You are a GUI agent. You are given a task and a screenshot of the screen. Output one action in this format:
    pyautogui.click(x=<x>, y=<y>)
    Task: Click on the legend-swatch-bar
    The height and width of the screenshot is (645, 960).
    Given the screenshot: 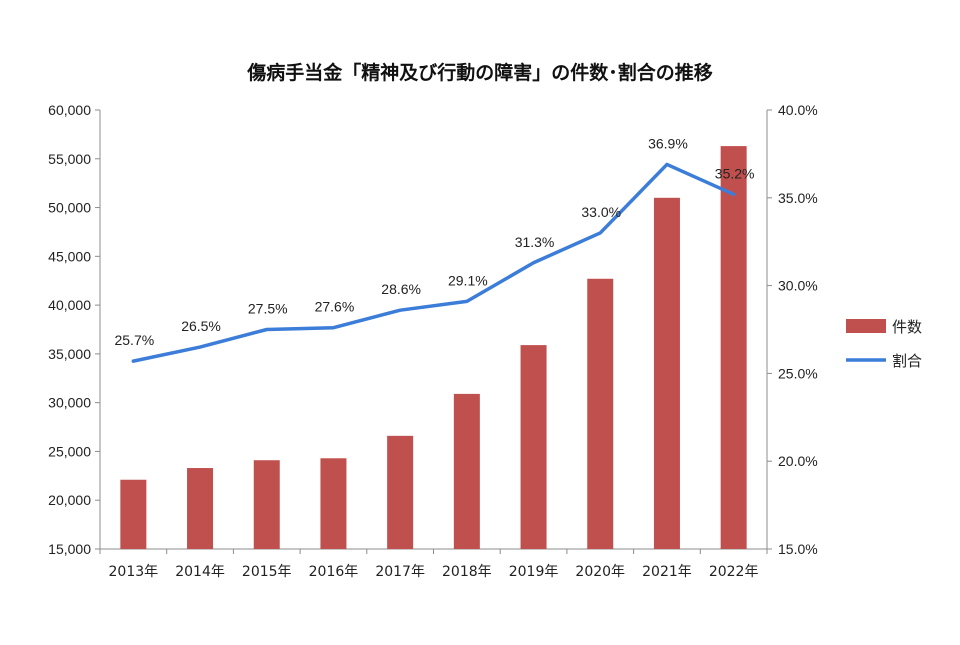 What is the action you would take?
    pyautogui.click(x=866, y=326)
    